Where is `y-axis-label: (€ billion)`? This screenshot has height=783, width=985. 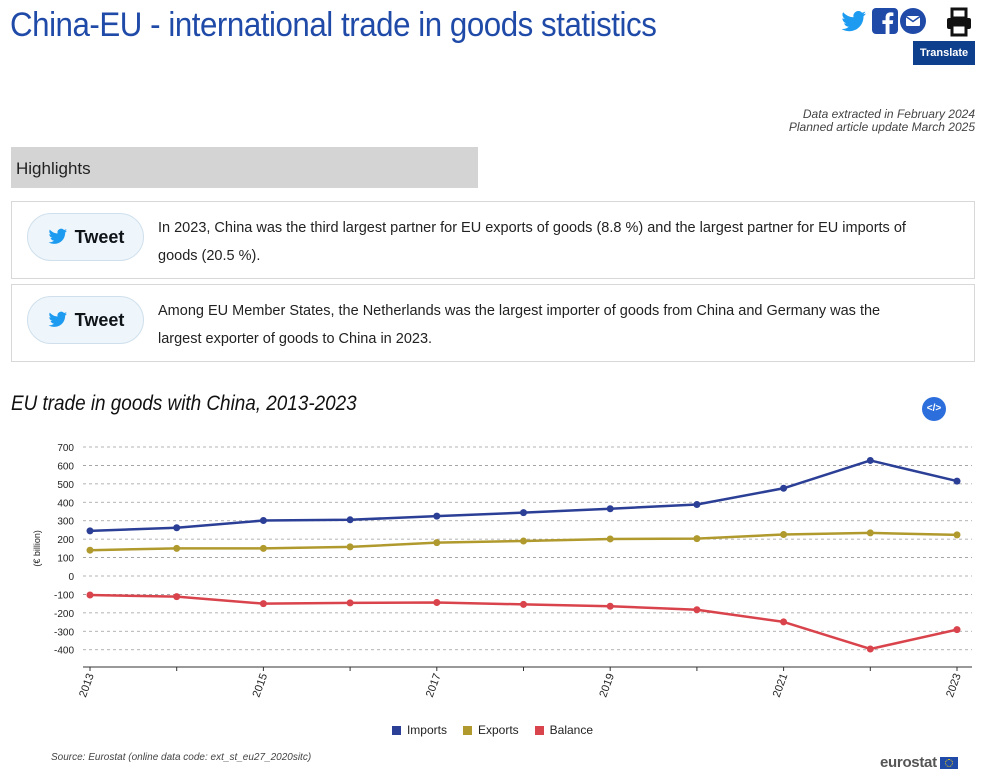
y-axis-label: (€ billion) is located at coordinates (37, 548).